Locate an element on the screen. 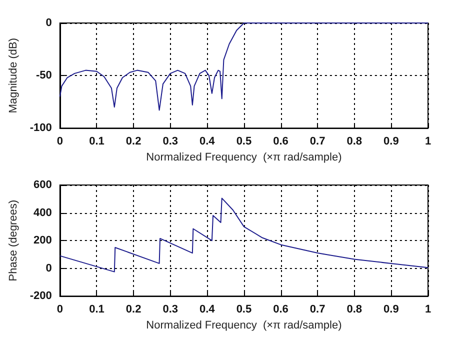 The height and width of the screenshot is (337, 469). y-tick-label: 200 is located at coordinates (43, 240).